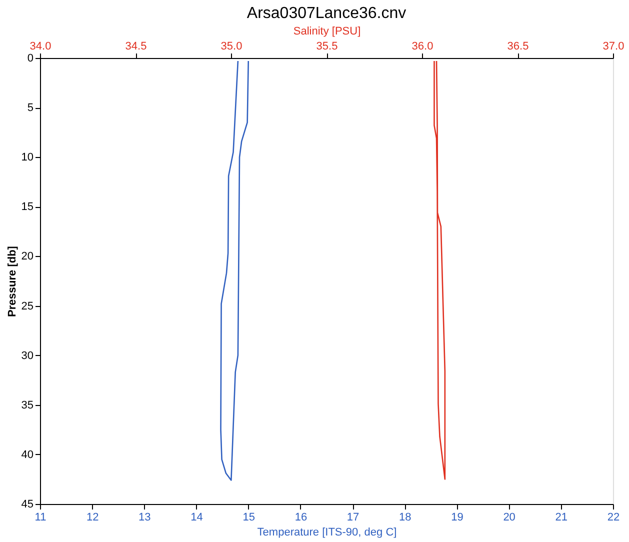 This screenshot has width=629, height=542. What do you see at coordinates (353, 518) in the screenshot?
I see `x-tick-label: 17` at bounding box center [353, 518].